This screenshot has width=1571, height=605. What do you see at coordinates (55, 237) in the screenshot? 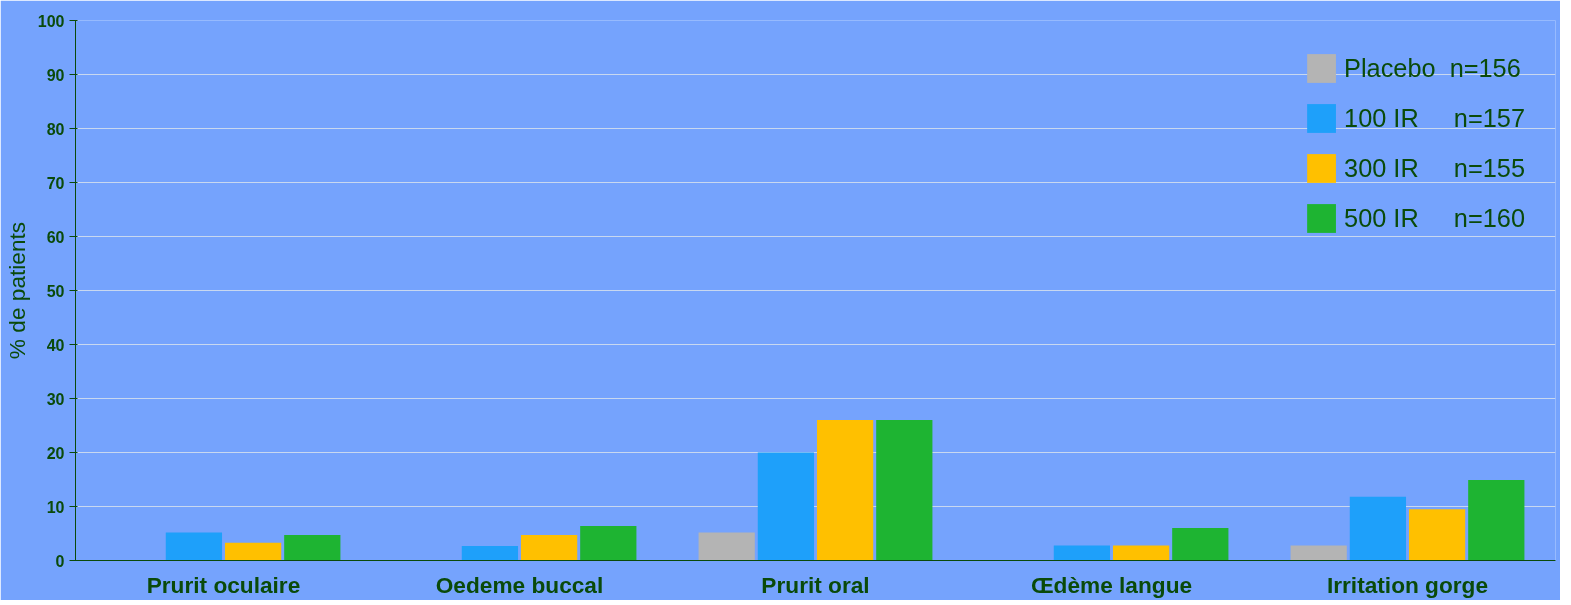
I see `y-tick-label: 60` at bounding box center [55, 237].